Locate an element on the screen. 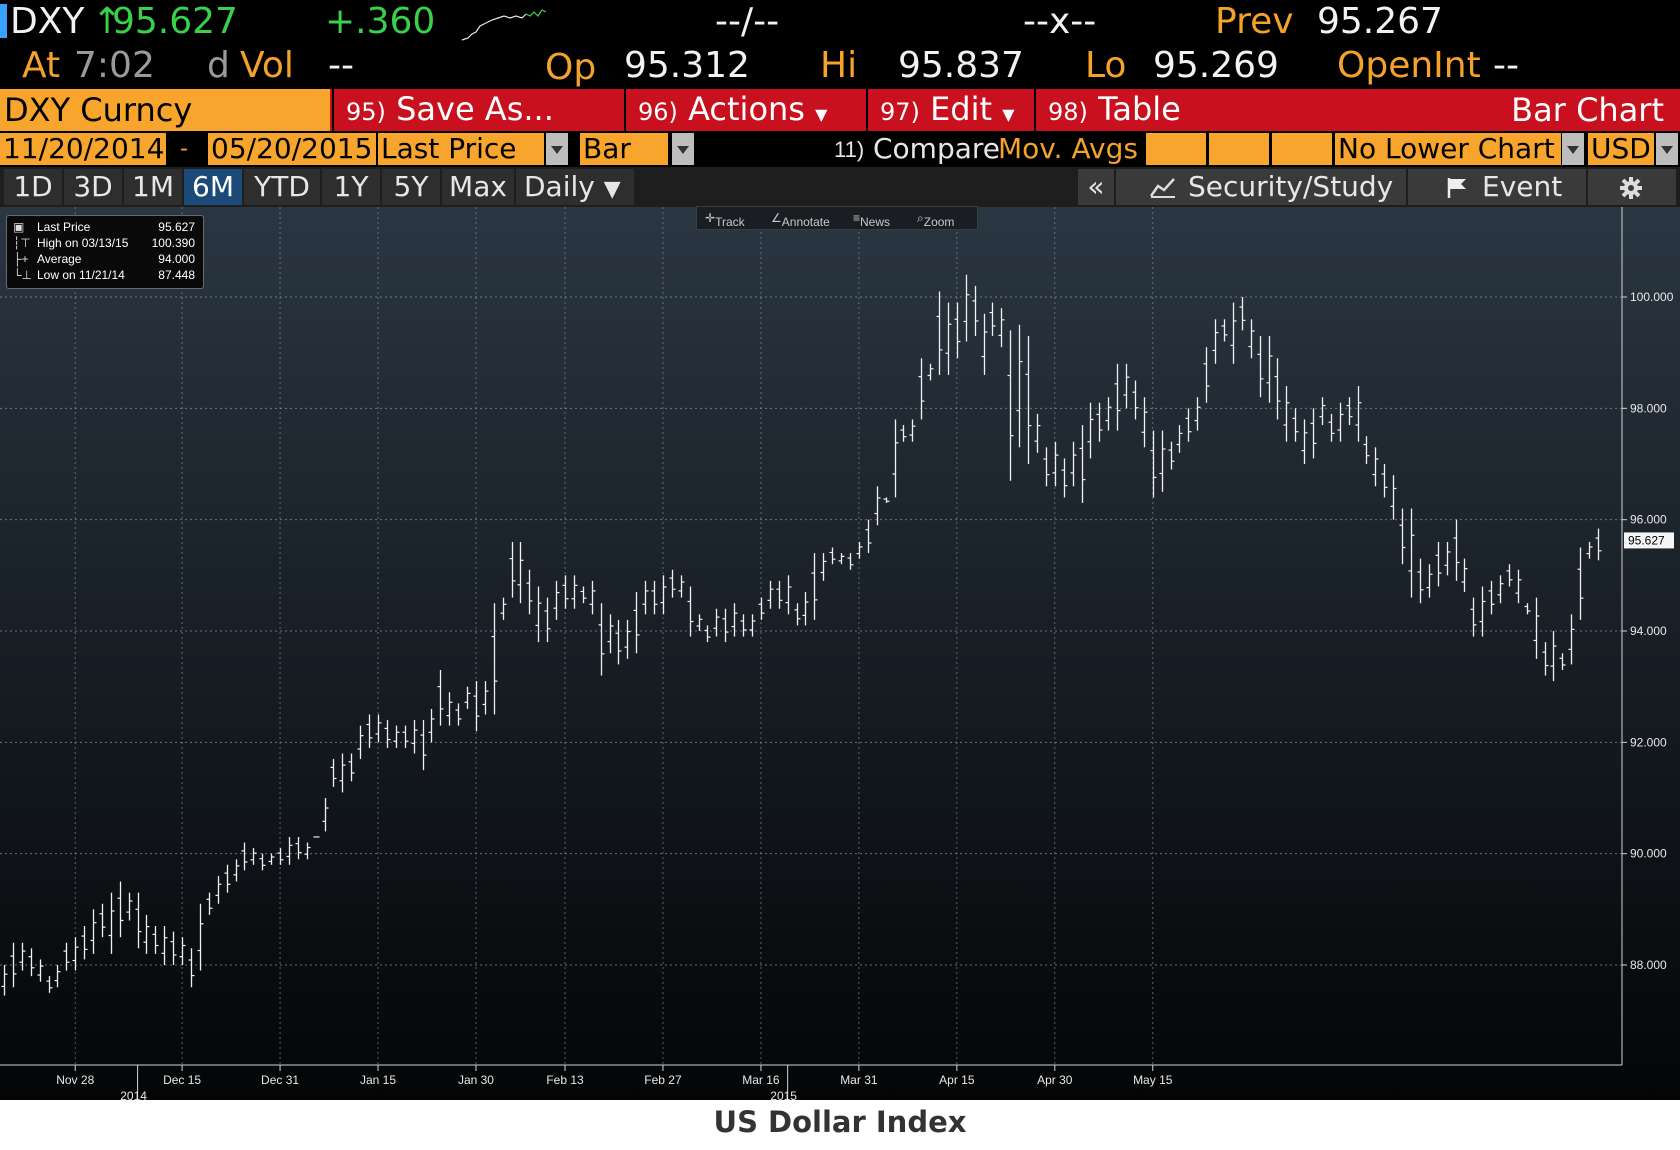 The height and width of the screenshot is (1150, 1680). x-tick-label: May 15 is located at coordinates (1153, 1080).